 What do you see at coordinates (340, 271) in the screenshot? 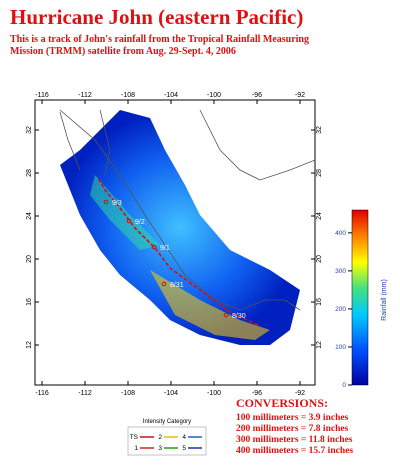
I see `colorbar-tick-label: 300` at bounding box center [340, 271].